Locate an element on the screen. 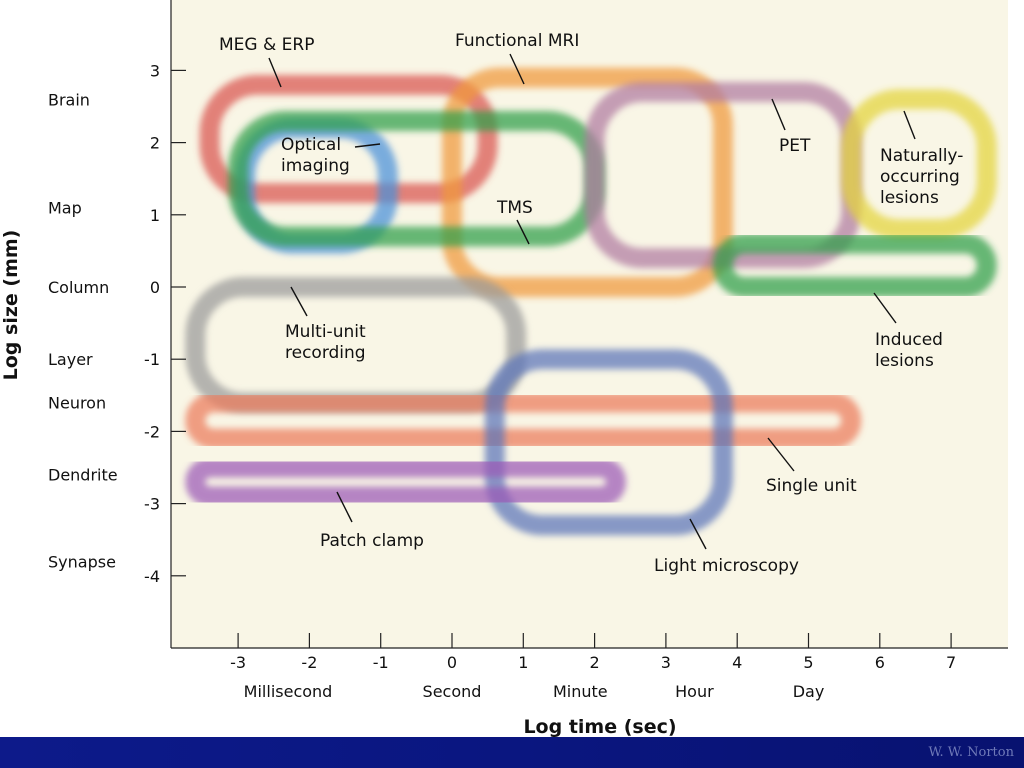  leader-line-meg-erp is located at coordinates (275, 72).